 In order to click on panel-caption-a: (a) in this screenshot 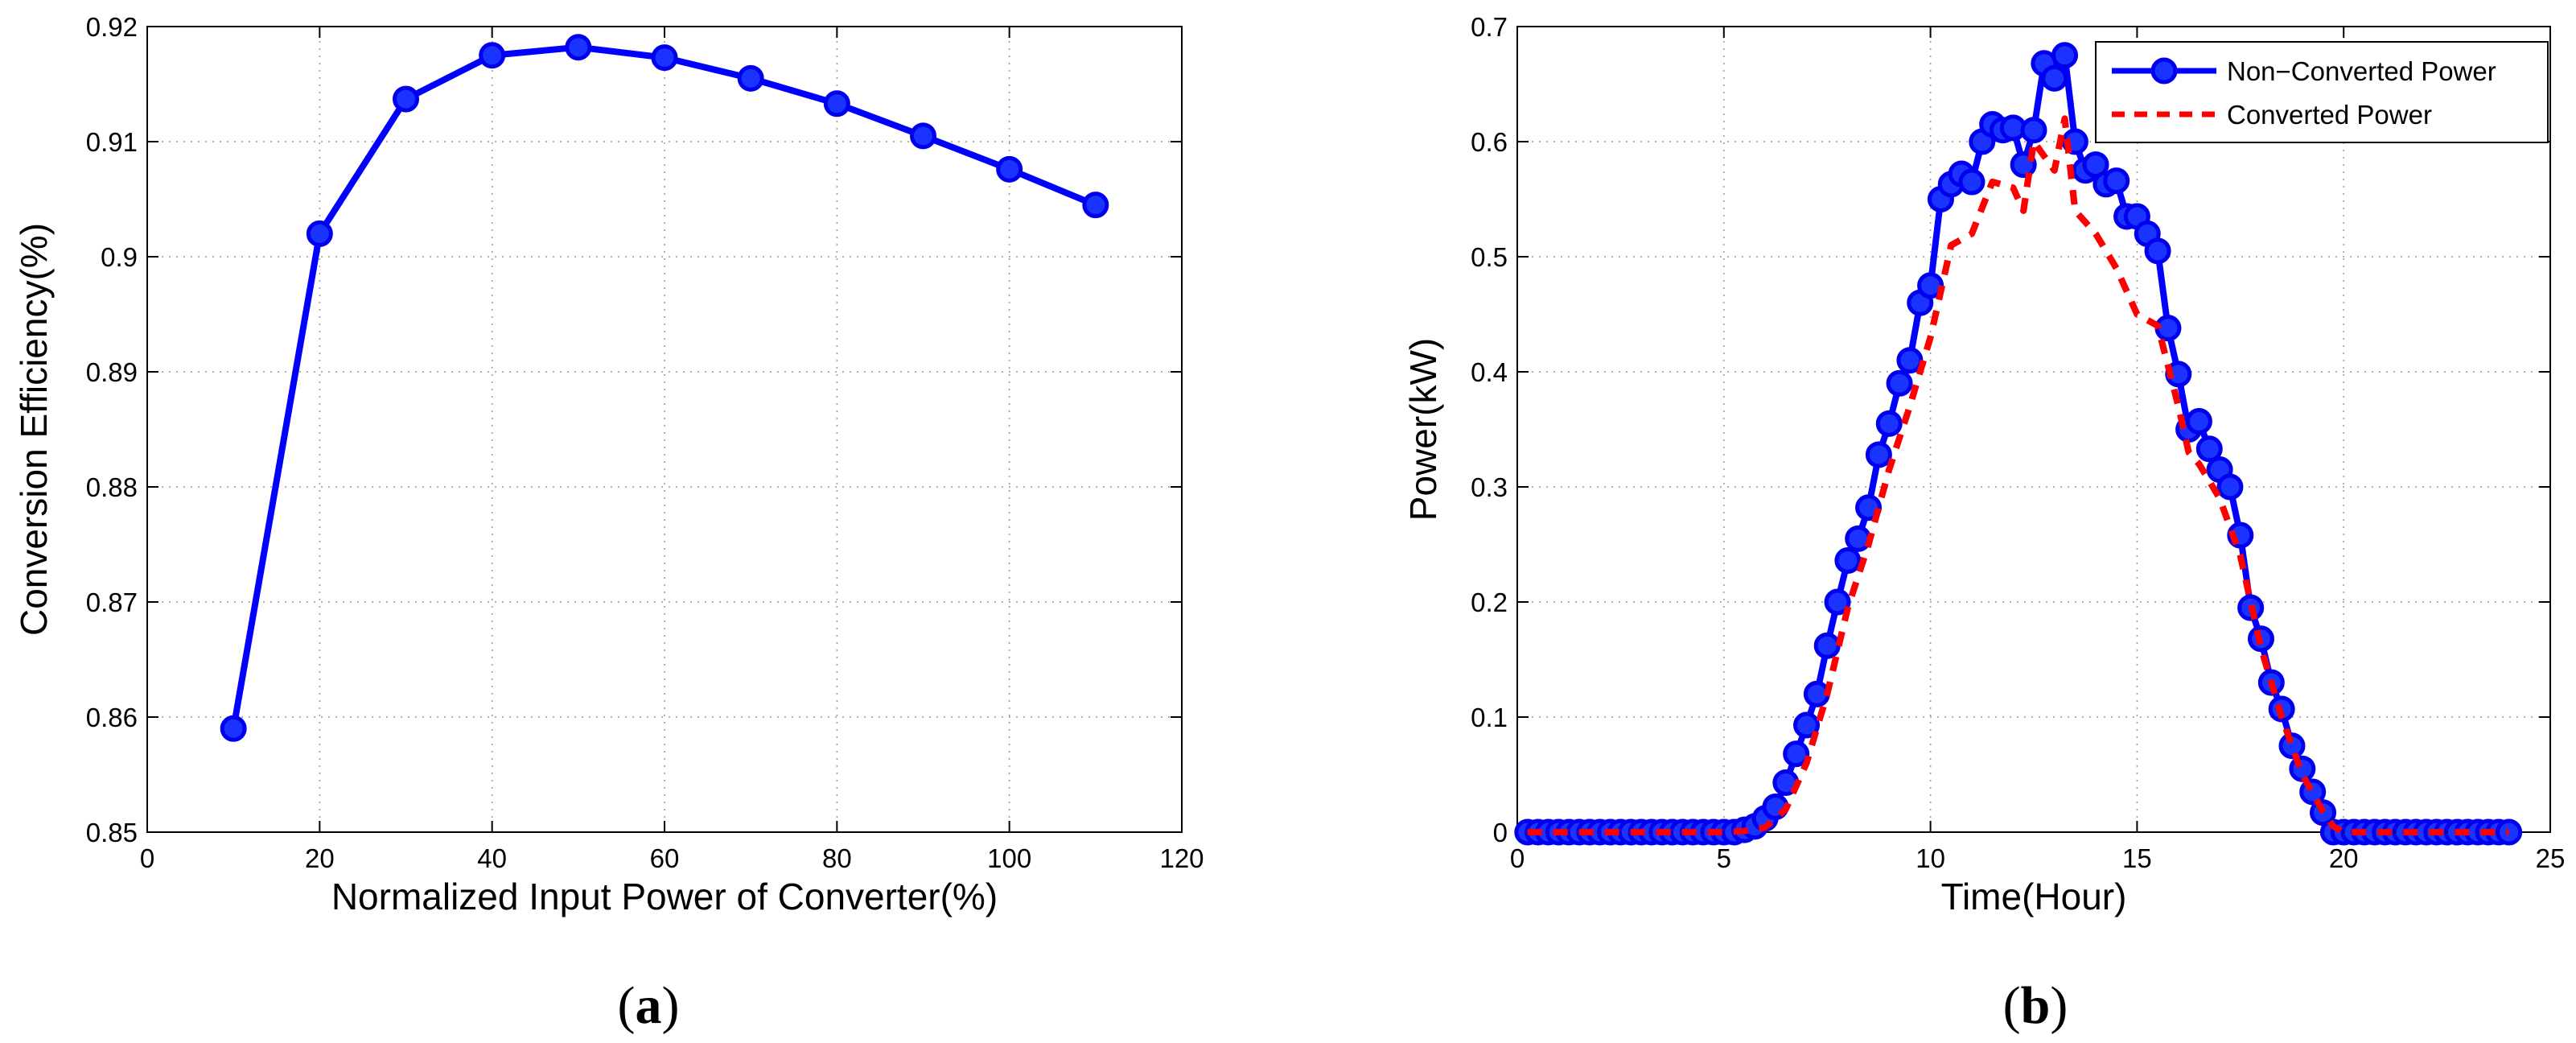, I will do `click(649, 1005)`.